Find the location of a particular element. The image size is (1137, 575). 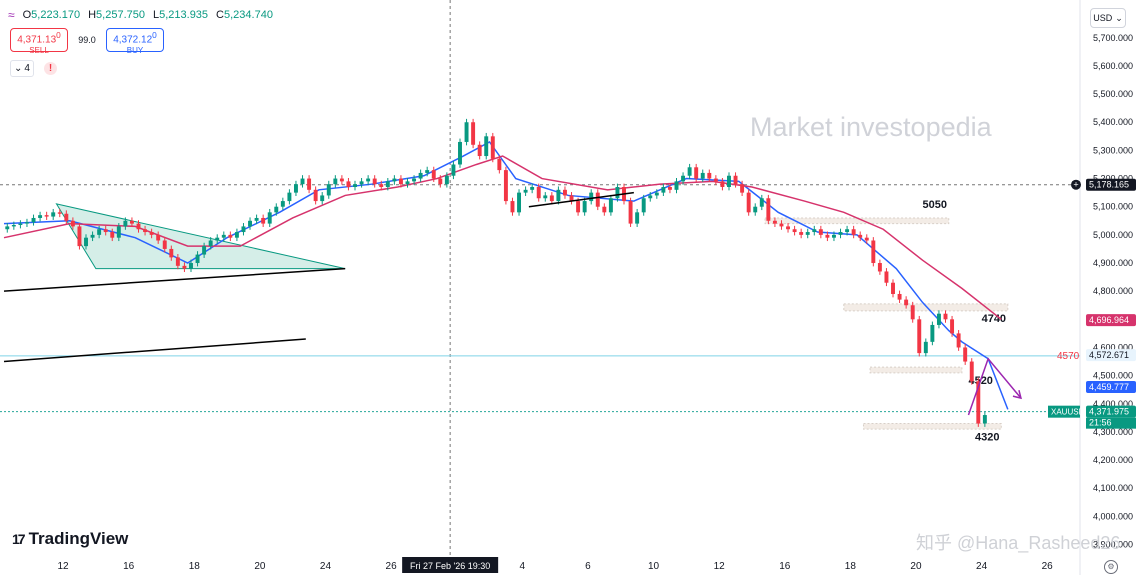

symbol-icon: ≈ is located at coordinates (11, 15).